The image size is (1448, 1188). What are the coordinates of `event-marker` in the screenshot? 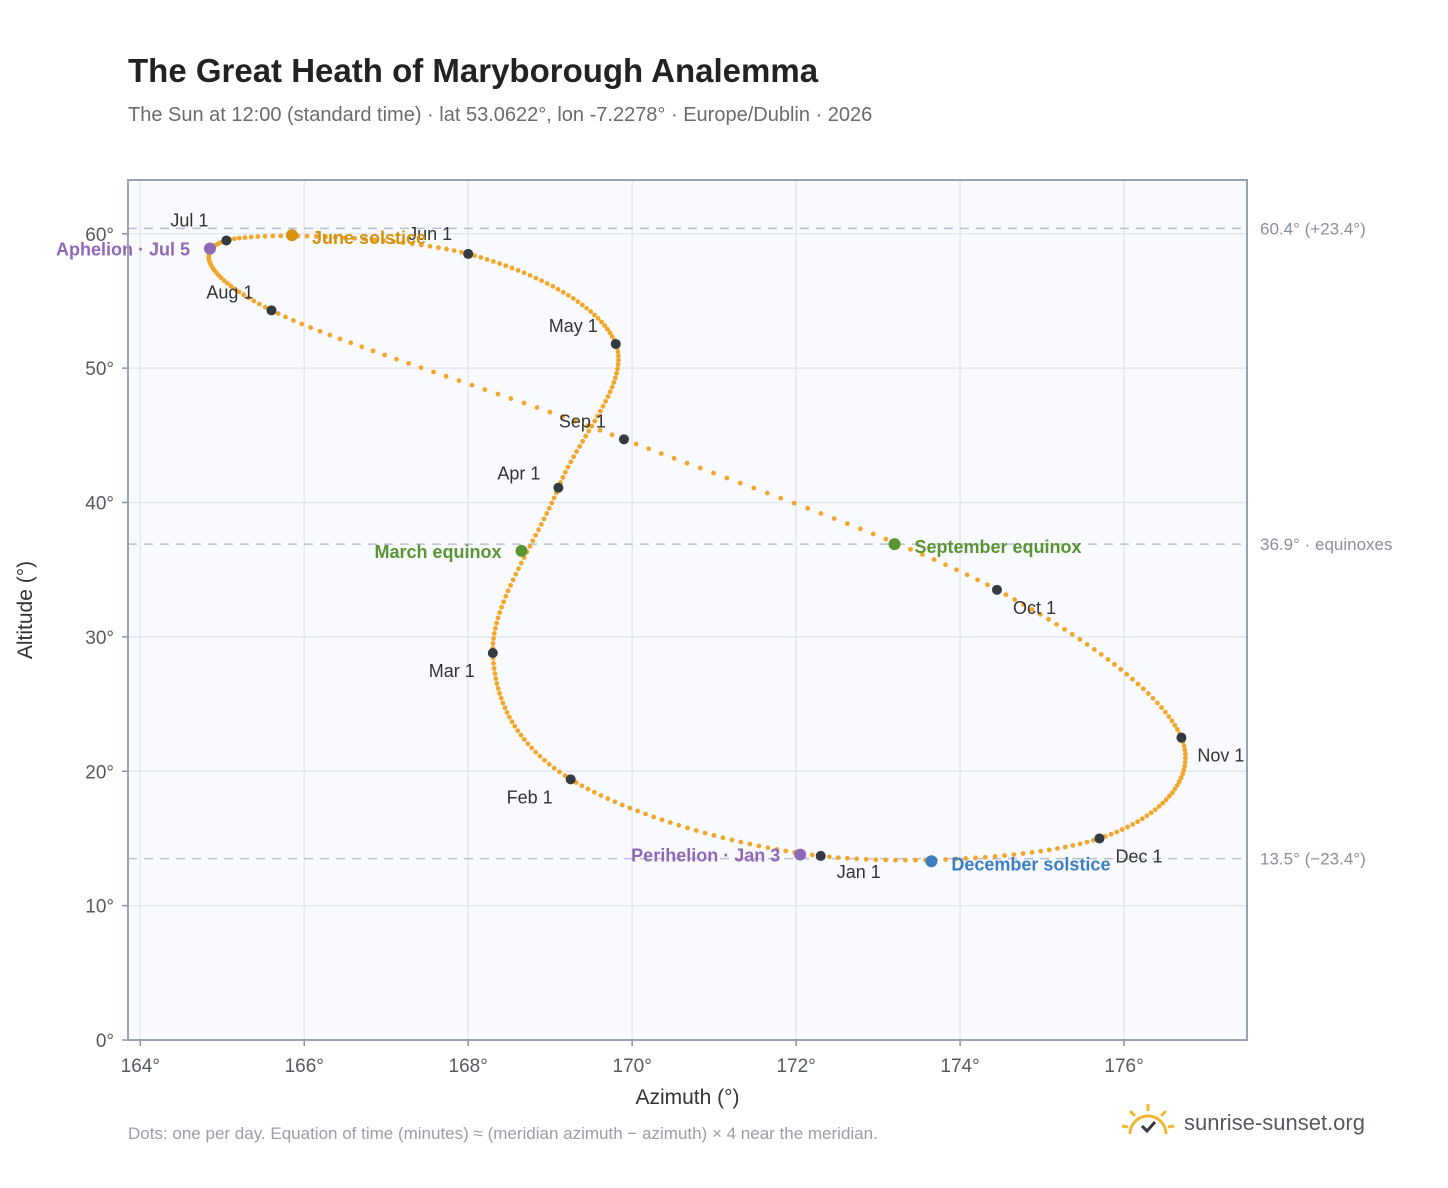 It's located at (209, 248).